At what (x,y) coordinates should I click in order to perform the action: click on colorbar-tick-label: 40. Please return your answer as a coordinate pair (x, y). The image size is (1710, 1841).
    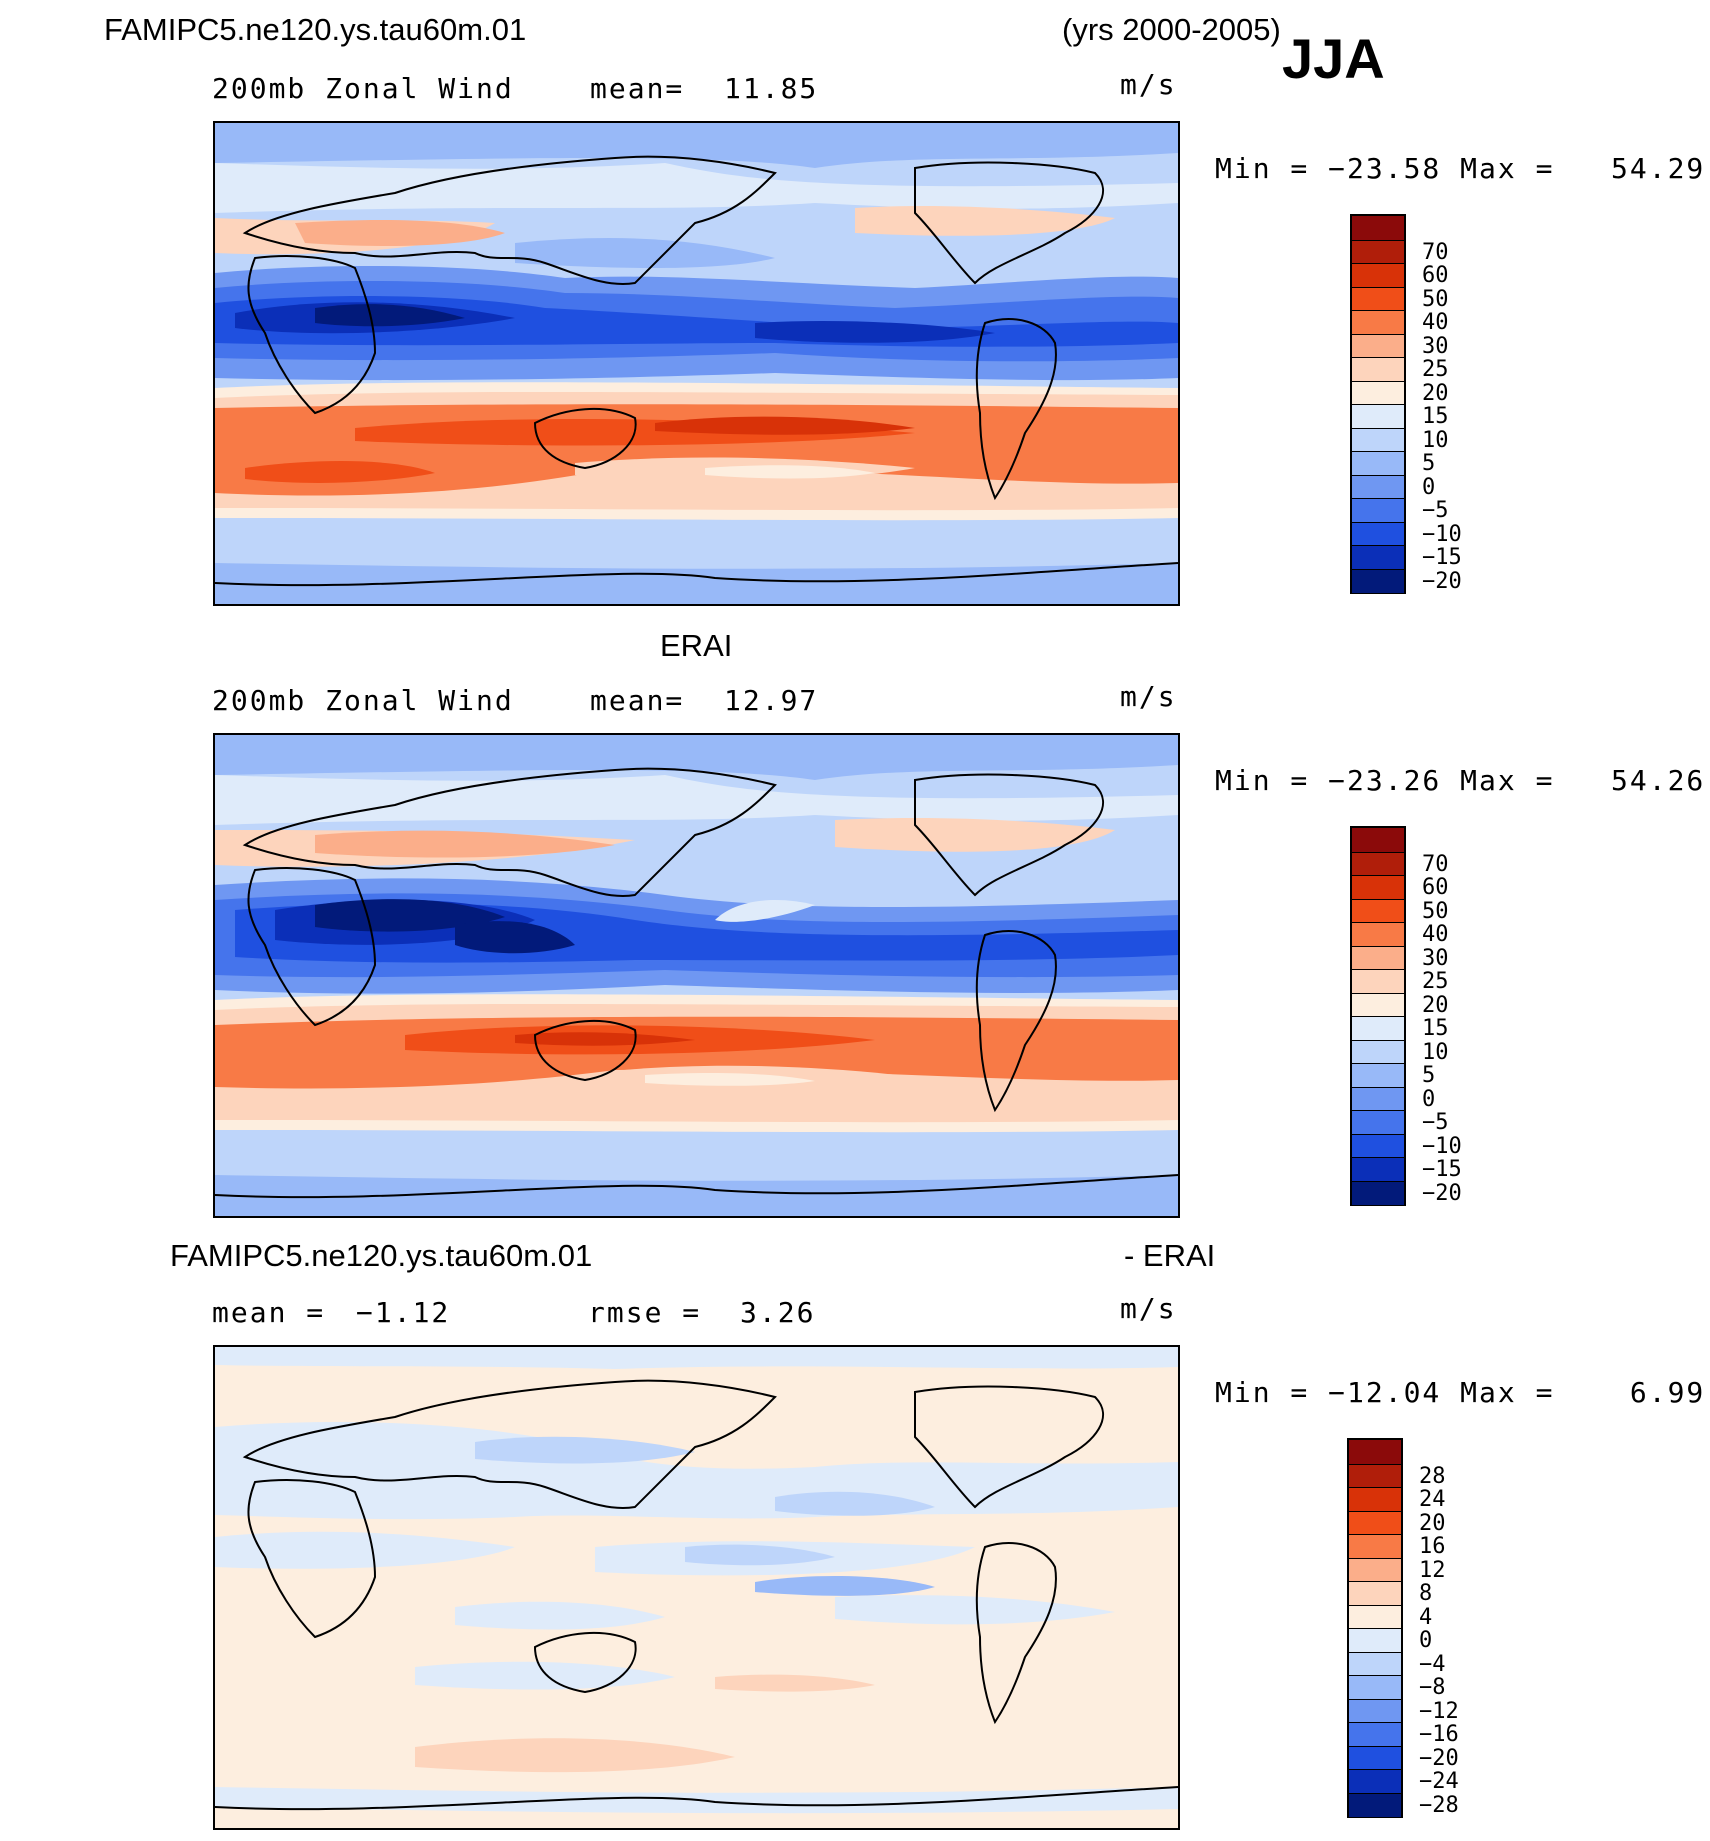
    Looking at the image, I should click on (1435, 322).